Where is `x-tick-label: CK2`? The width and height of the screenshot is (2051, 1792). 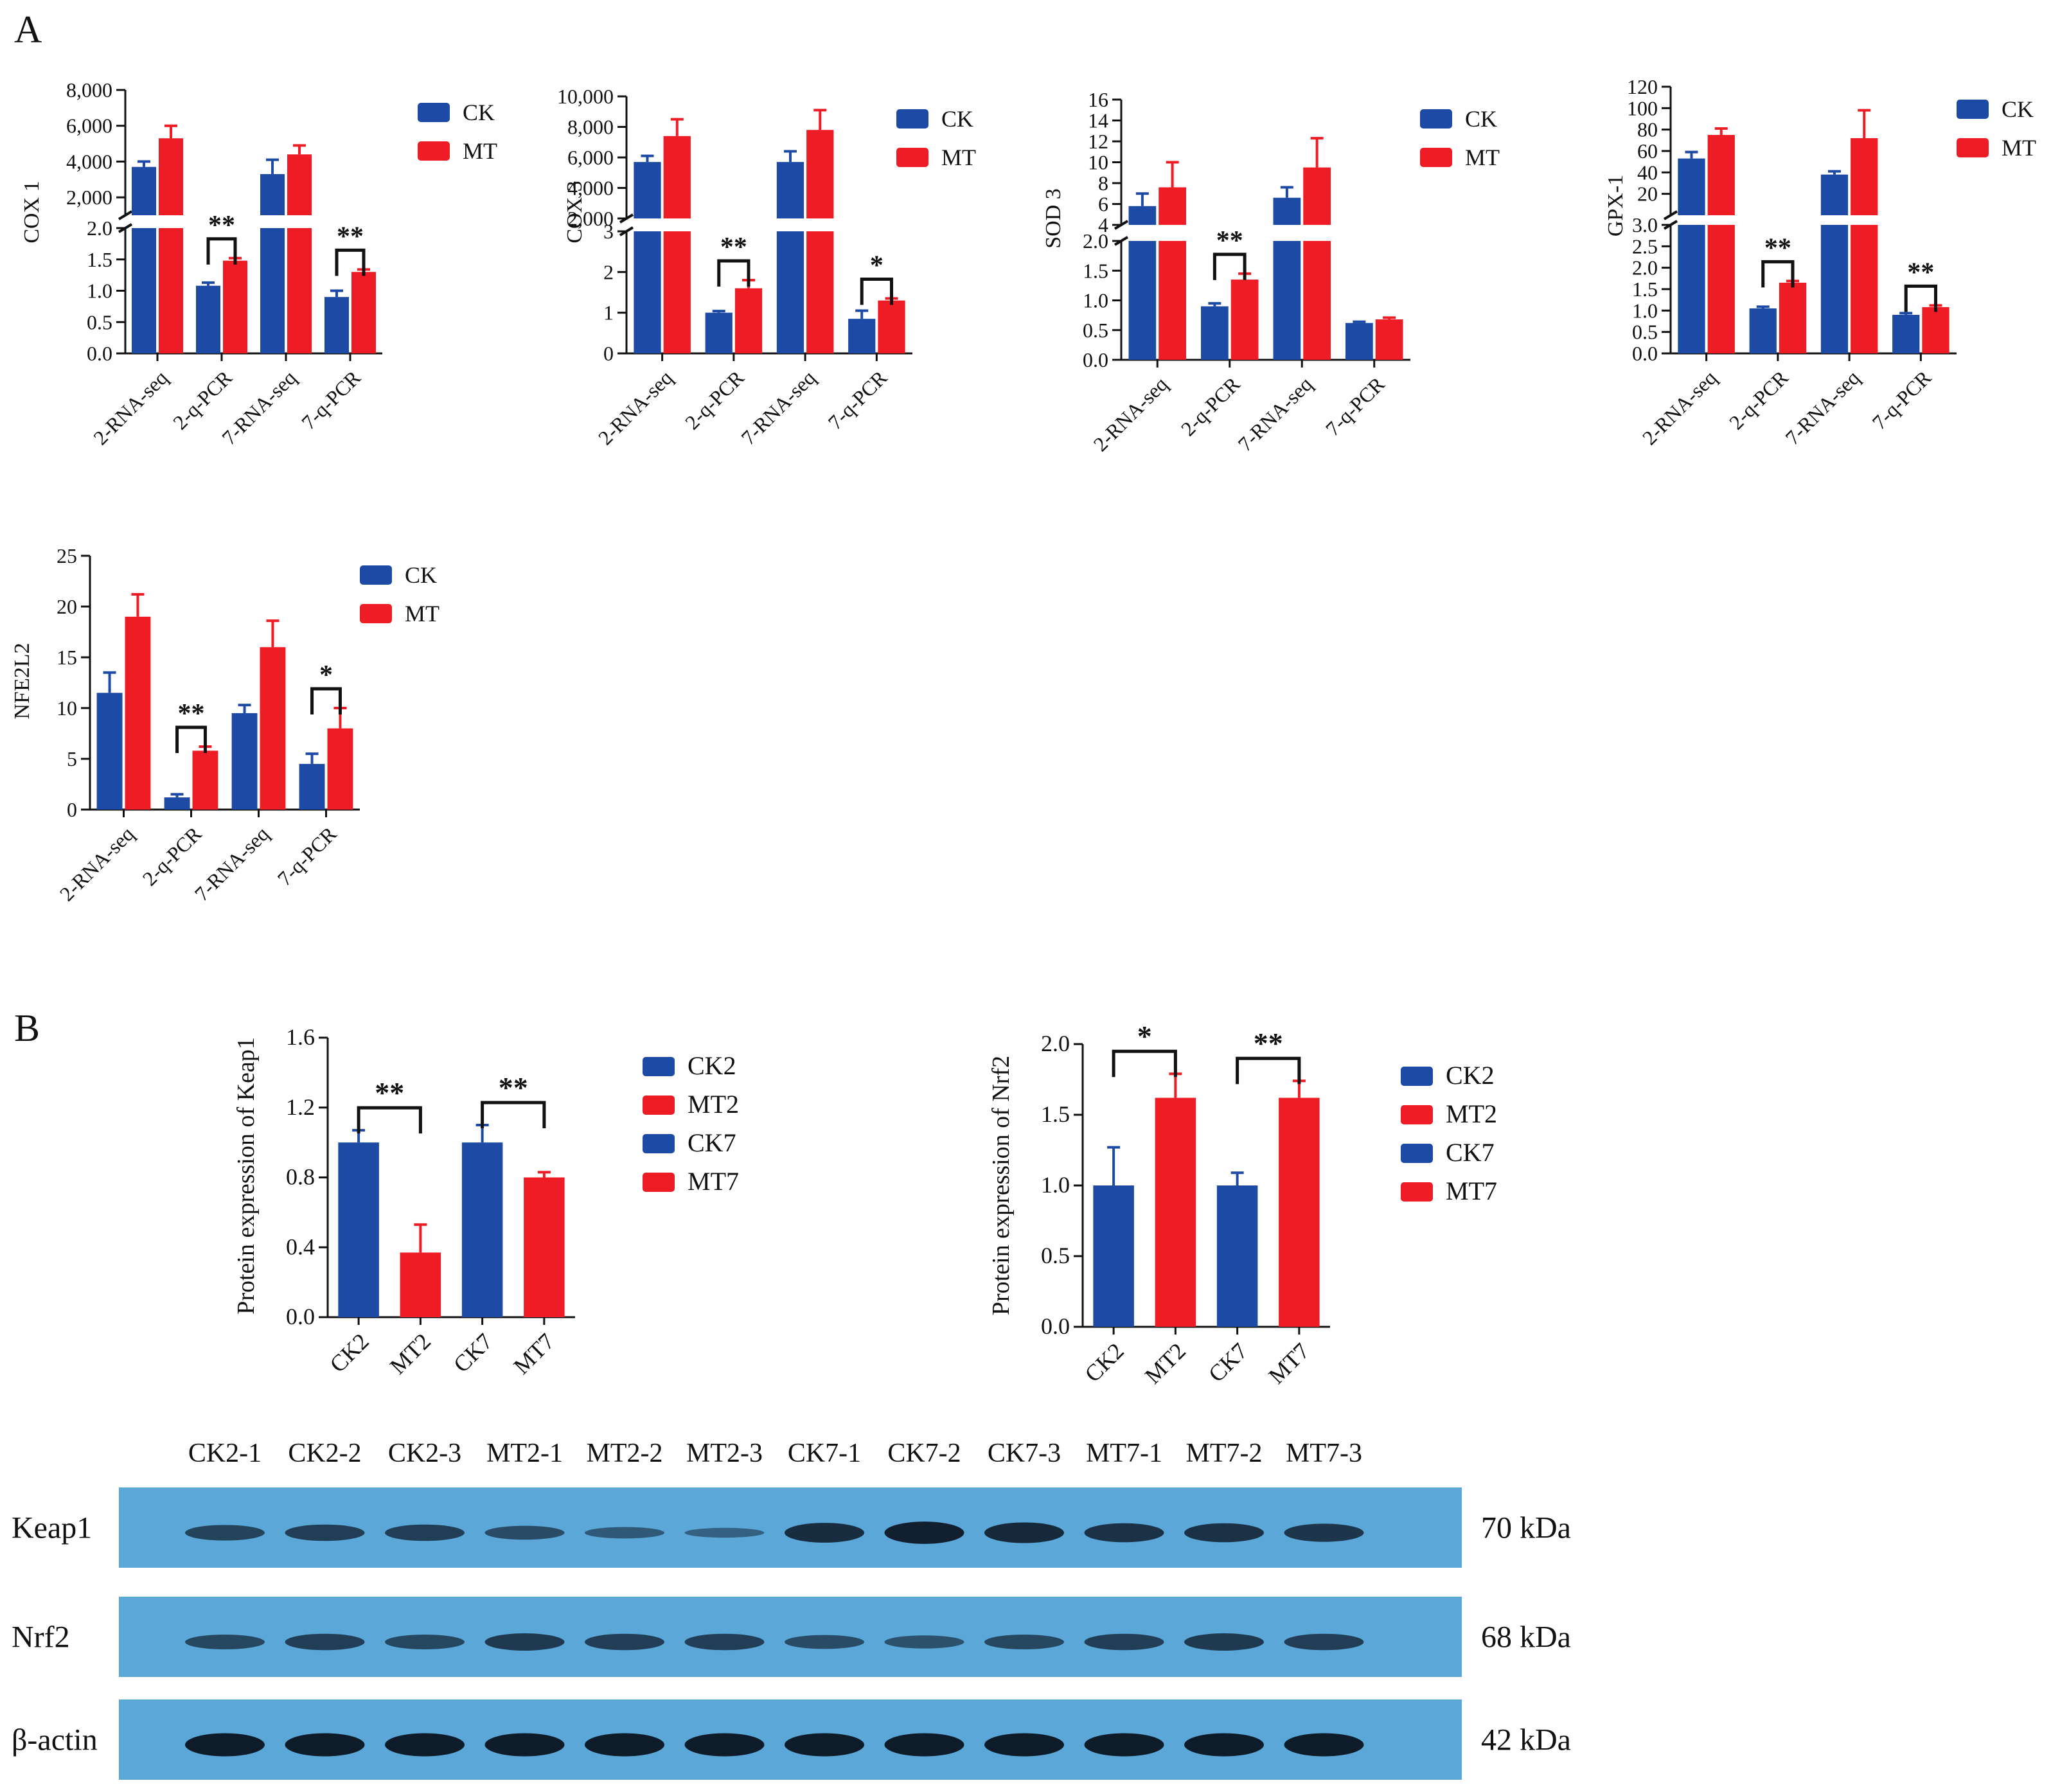
x-tick-label: CK2 is located at coordinates (348, 1352).